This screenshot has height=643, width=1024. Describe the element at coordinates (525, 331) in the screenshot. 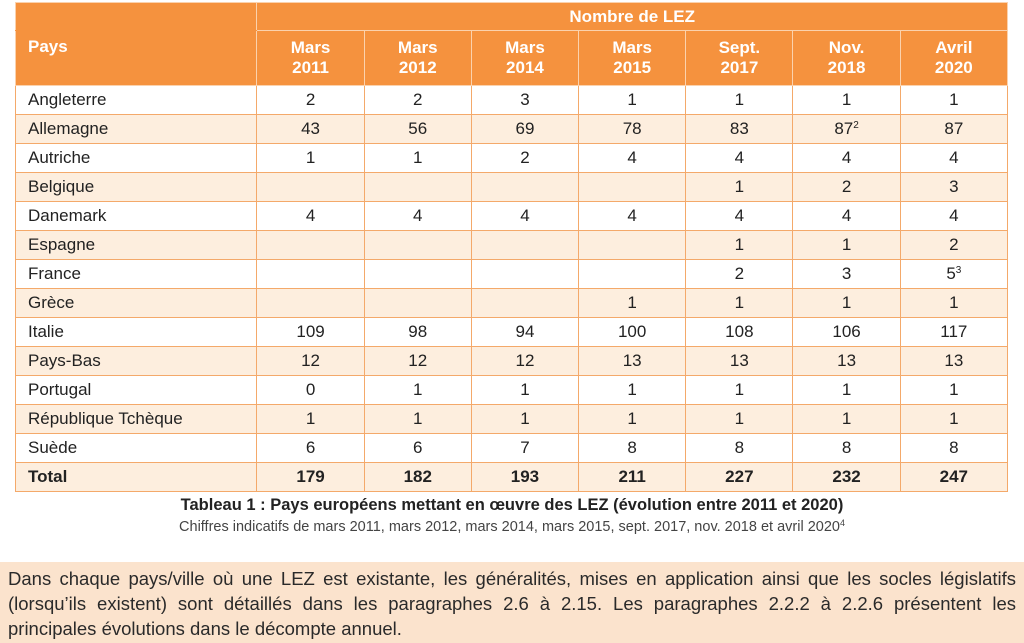

I see `value-text: 94` at that location.